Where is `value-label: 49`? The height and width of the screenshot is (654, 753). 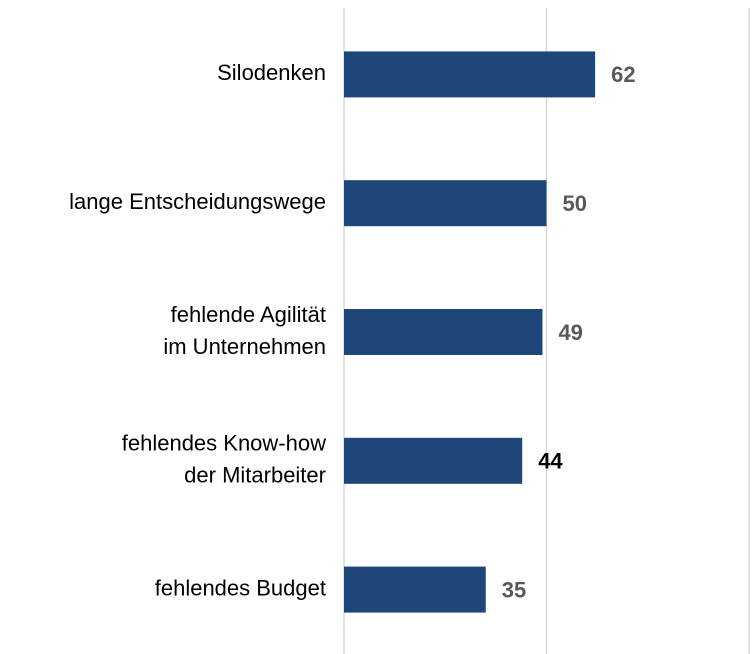
value-label: 49 is located at coordinates (570, 332).